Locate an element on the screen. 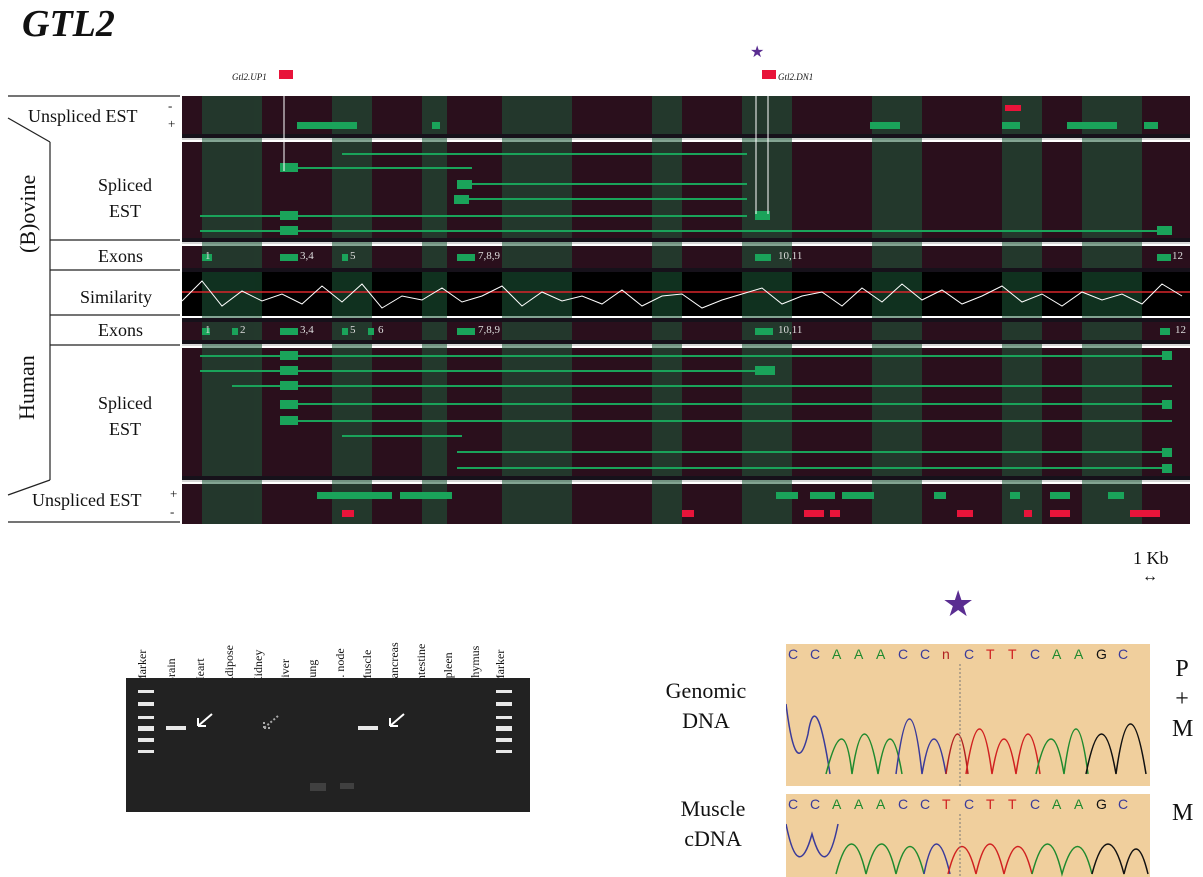  track-label-spliced-bovine: Spliced EST is located at coordinates (125, 198).